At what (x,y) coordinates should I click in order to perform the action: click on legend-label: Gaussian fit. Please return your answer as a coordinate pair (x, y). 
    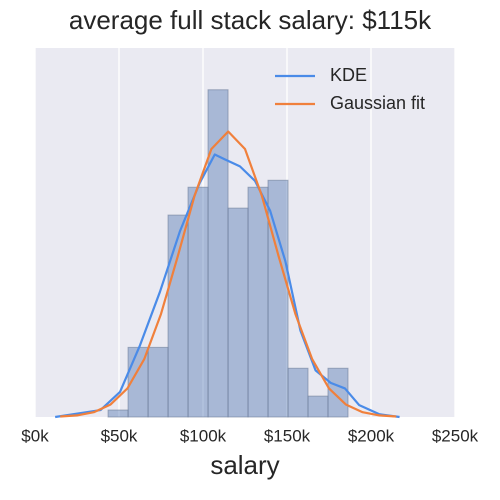
    Looking at the image, I should click on (377, 103).